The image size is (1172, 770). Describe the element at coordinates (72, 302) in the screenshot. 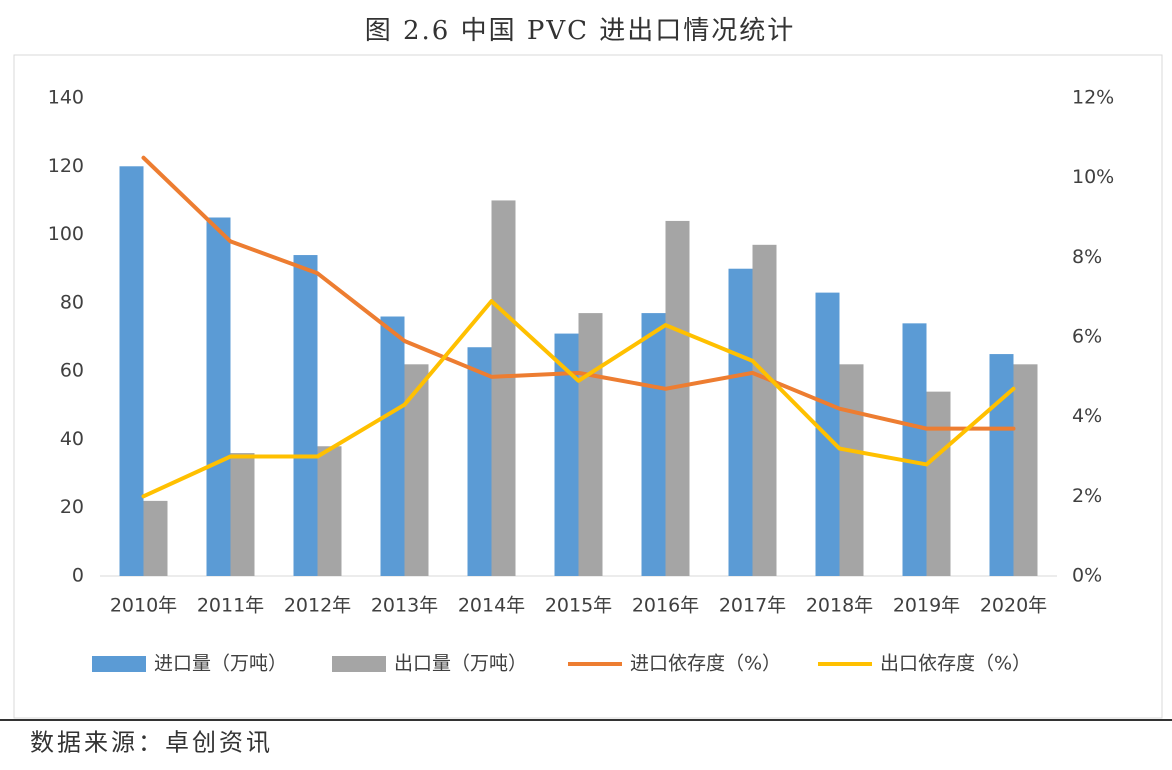

I see `y-tick-label: 80` at that location.